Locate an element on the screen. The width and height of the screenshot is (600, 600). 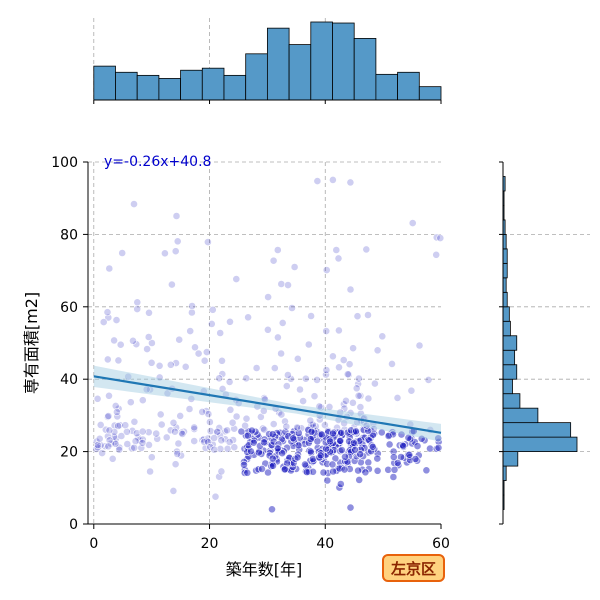
x-tick-label: 0 is located at coordinates (93, 544).